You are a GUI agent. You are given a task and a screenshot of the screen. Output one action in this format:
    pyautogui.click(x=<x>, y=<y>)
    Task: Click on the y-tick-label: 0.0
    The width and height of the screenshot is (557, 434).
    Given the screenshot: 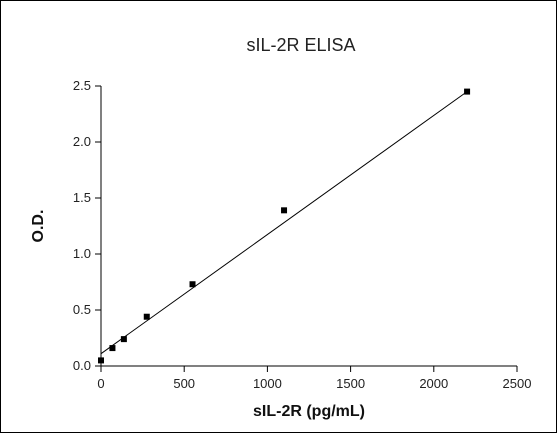 What is the action you would take?
    pyautogui.click(x=82, y=365)
    